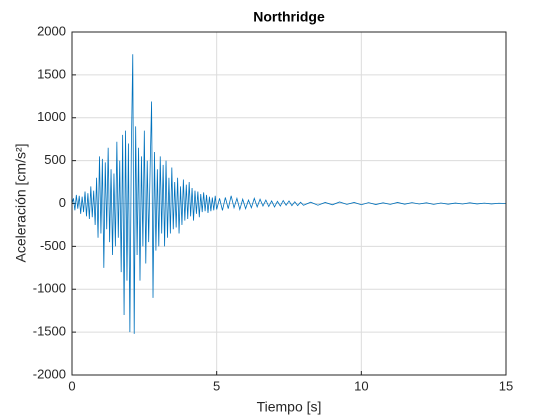 The height and width of the screenshot is (420, 560). What do you see at coordinates (62, 202) in the screenshot?
I see `y-tick-label: 0` at bounding box center [62, 202].